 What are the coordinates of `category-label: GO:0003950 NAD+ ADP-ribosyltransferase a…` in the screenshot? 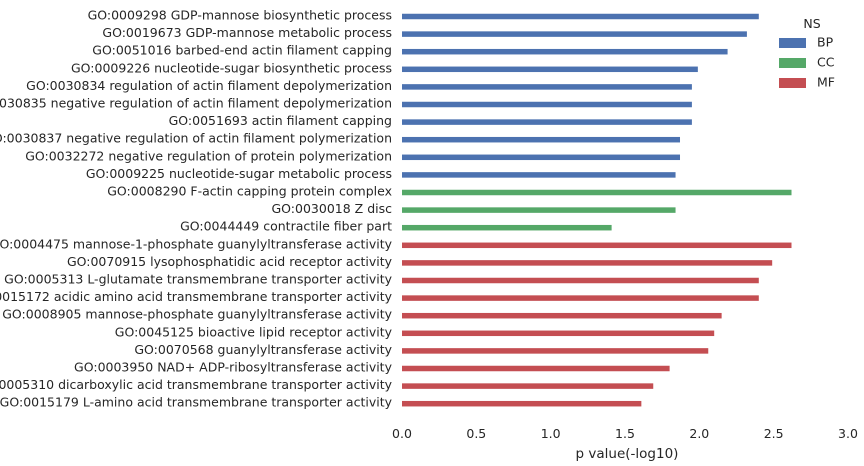 It's located at (233, 367).